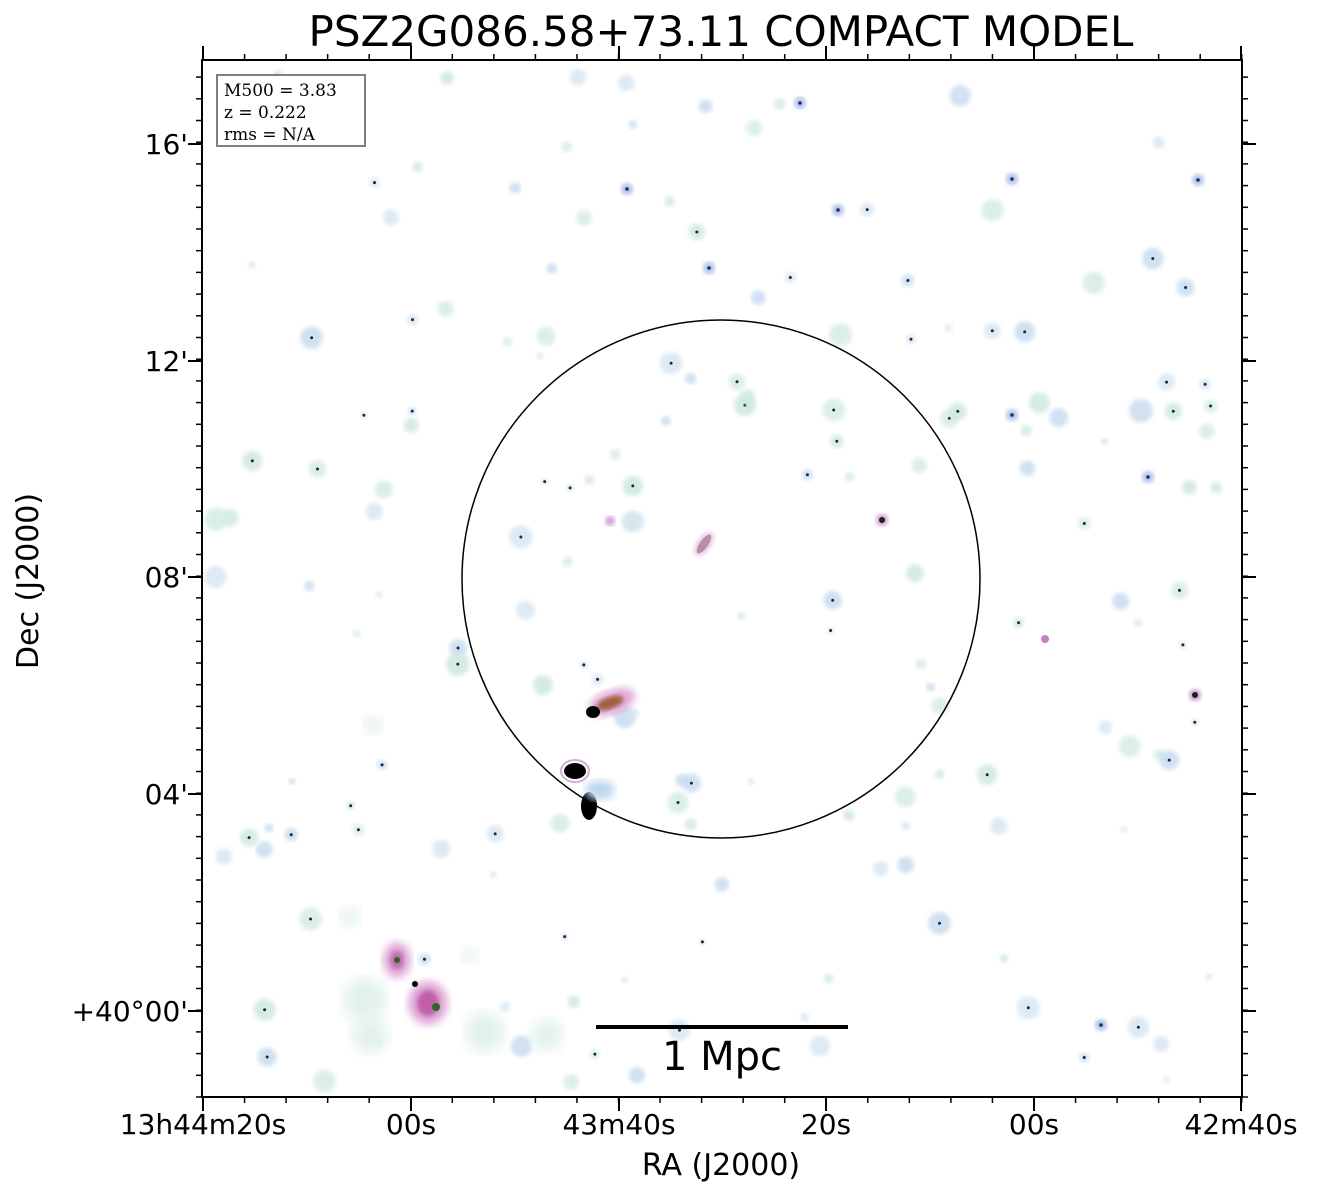 This screenshot has height=1200, width=1321. Describe the element at coordinates (166, 794) in the screenshot. I see `dec-tick-label: 04'` at that location.